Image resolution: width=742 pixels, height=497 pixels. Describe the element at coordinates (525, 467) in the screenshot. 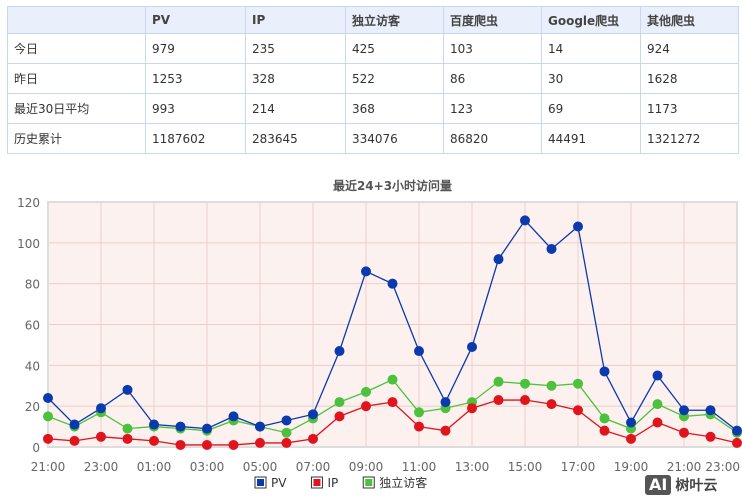

I see `x-tick-label: 15:00` at that location.